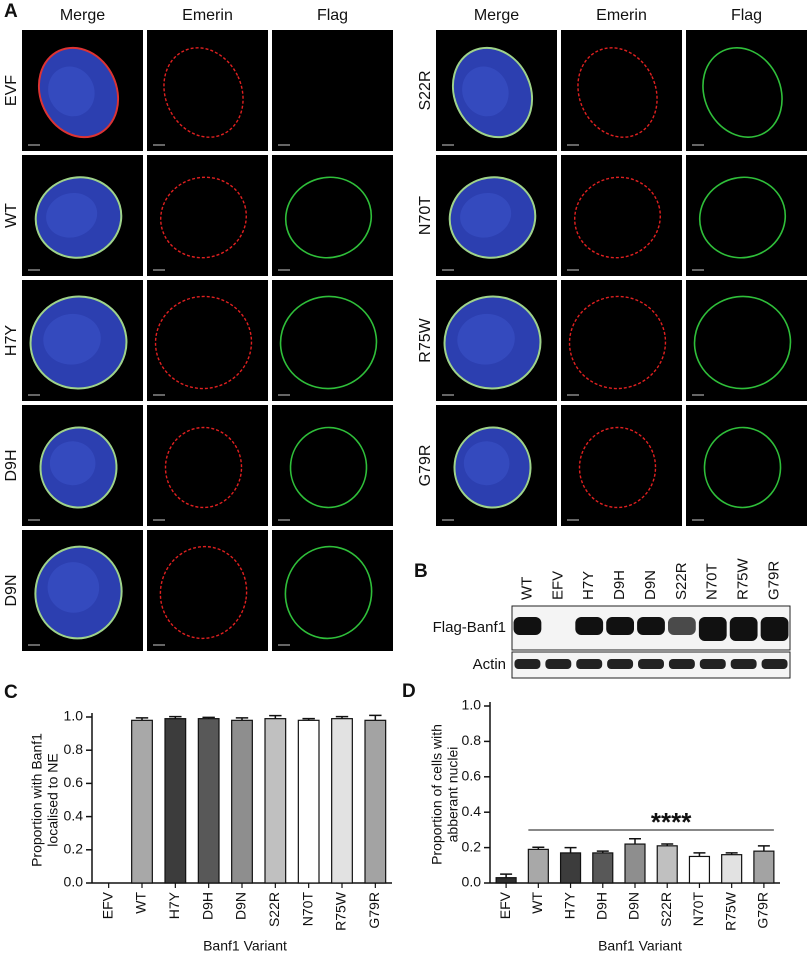 This screenshot has height=958, width=809. What do you see at coordinates (681, 581) in the screenshot?
I see `lane-label: S22R` at bounding box center [681, 581].